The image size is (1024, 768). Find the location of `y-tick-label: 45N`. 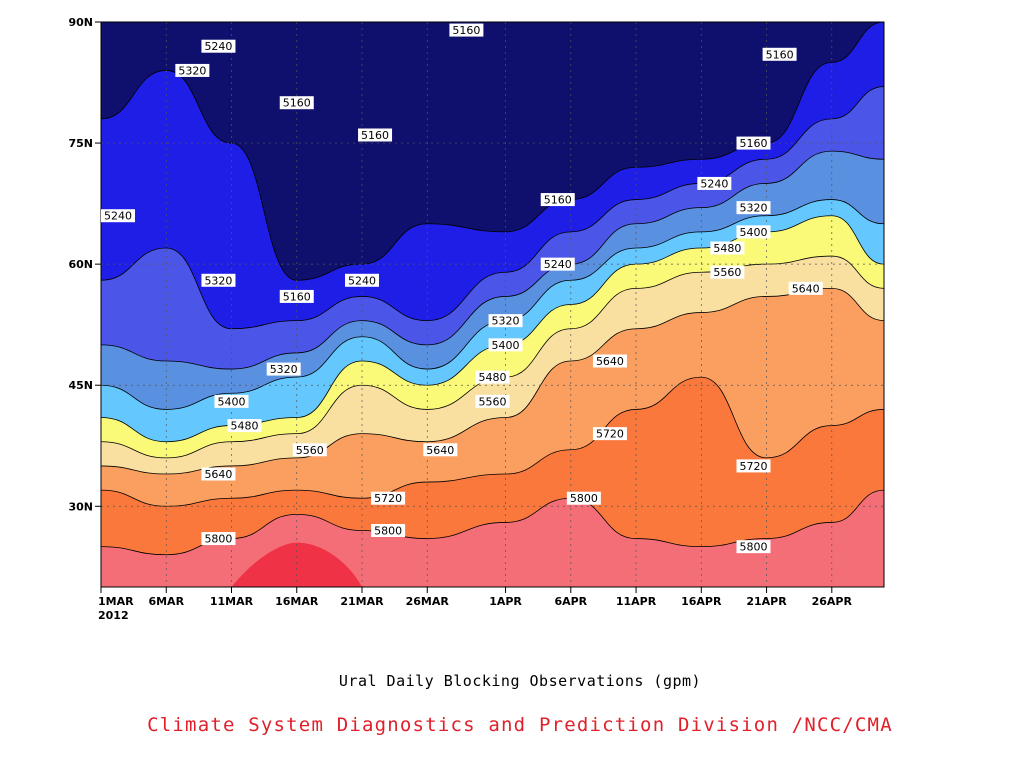

y-tick-label: 45N is located at coordinates (80, 385).